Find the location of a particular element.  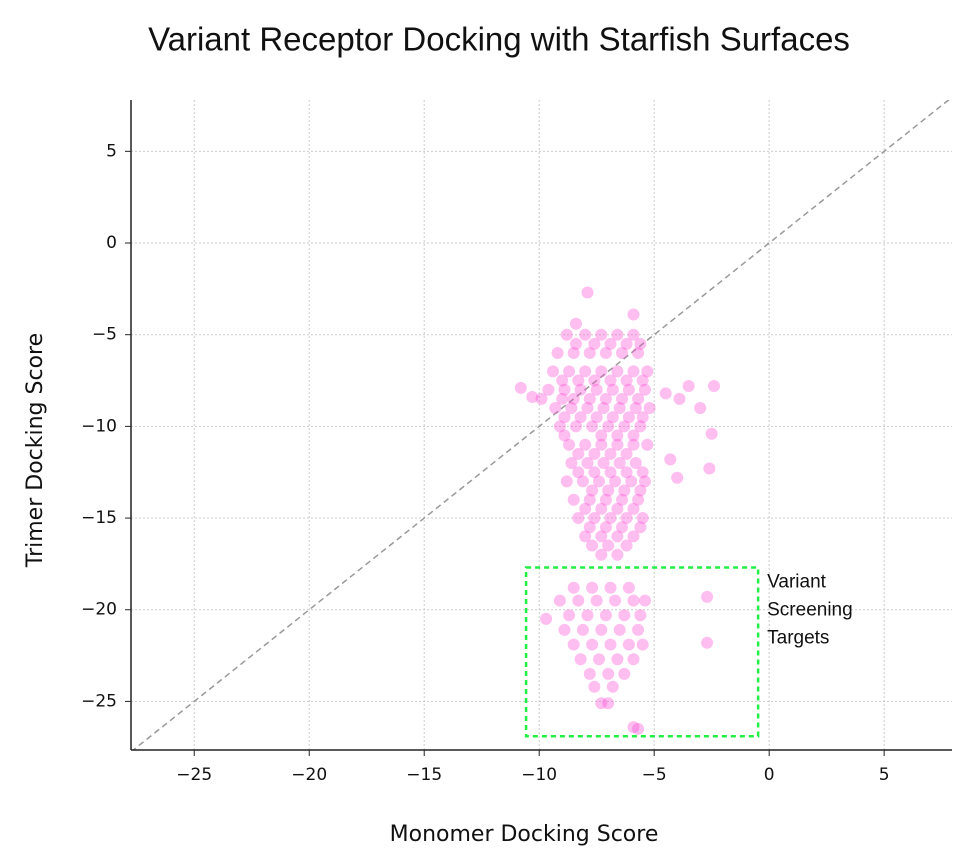

x-tick-label: −25 is located at coordinates (194, 775).